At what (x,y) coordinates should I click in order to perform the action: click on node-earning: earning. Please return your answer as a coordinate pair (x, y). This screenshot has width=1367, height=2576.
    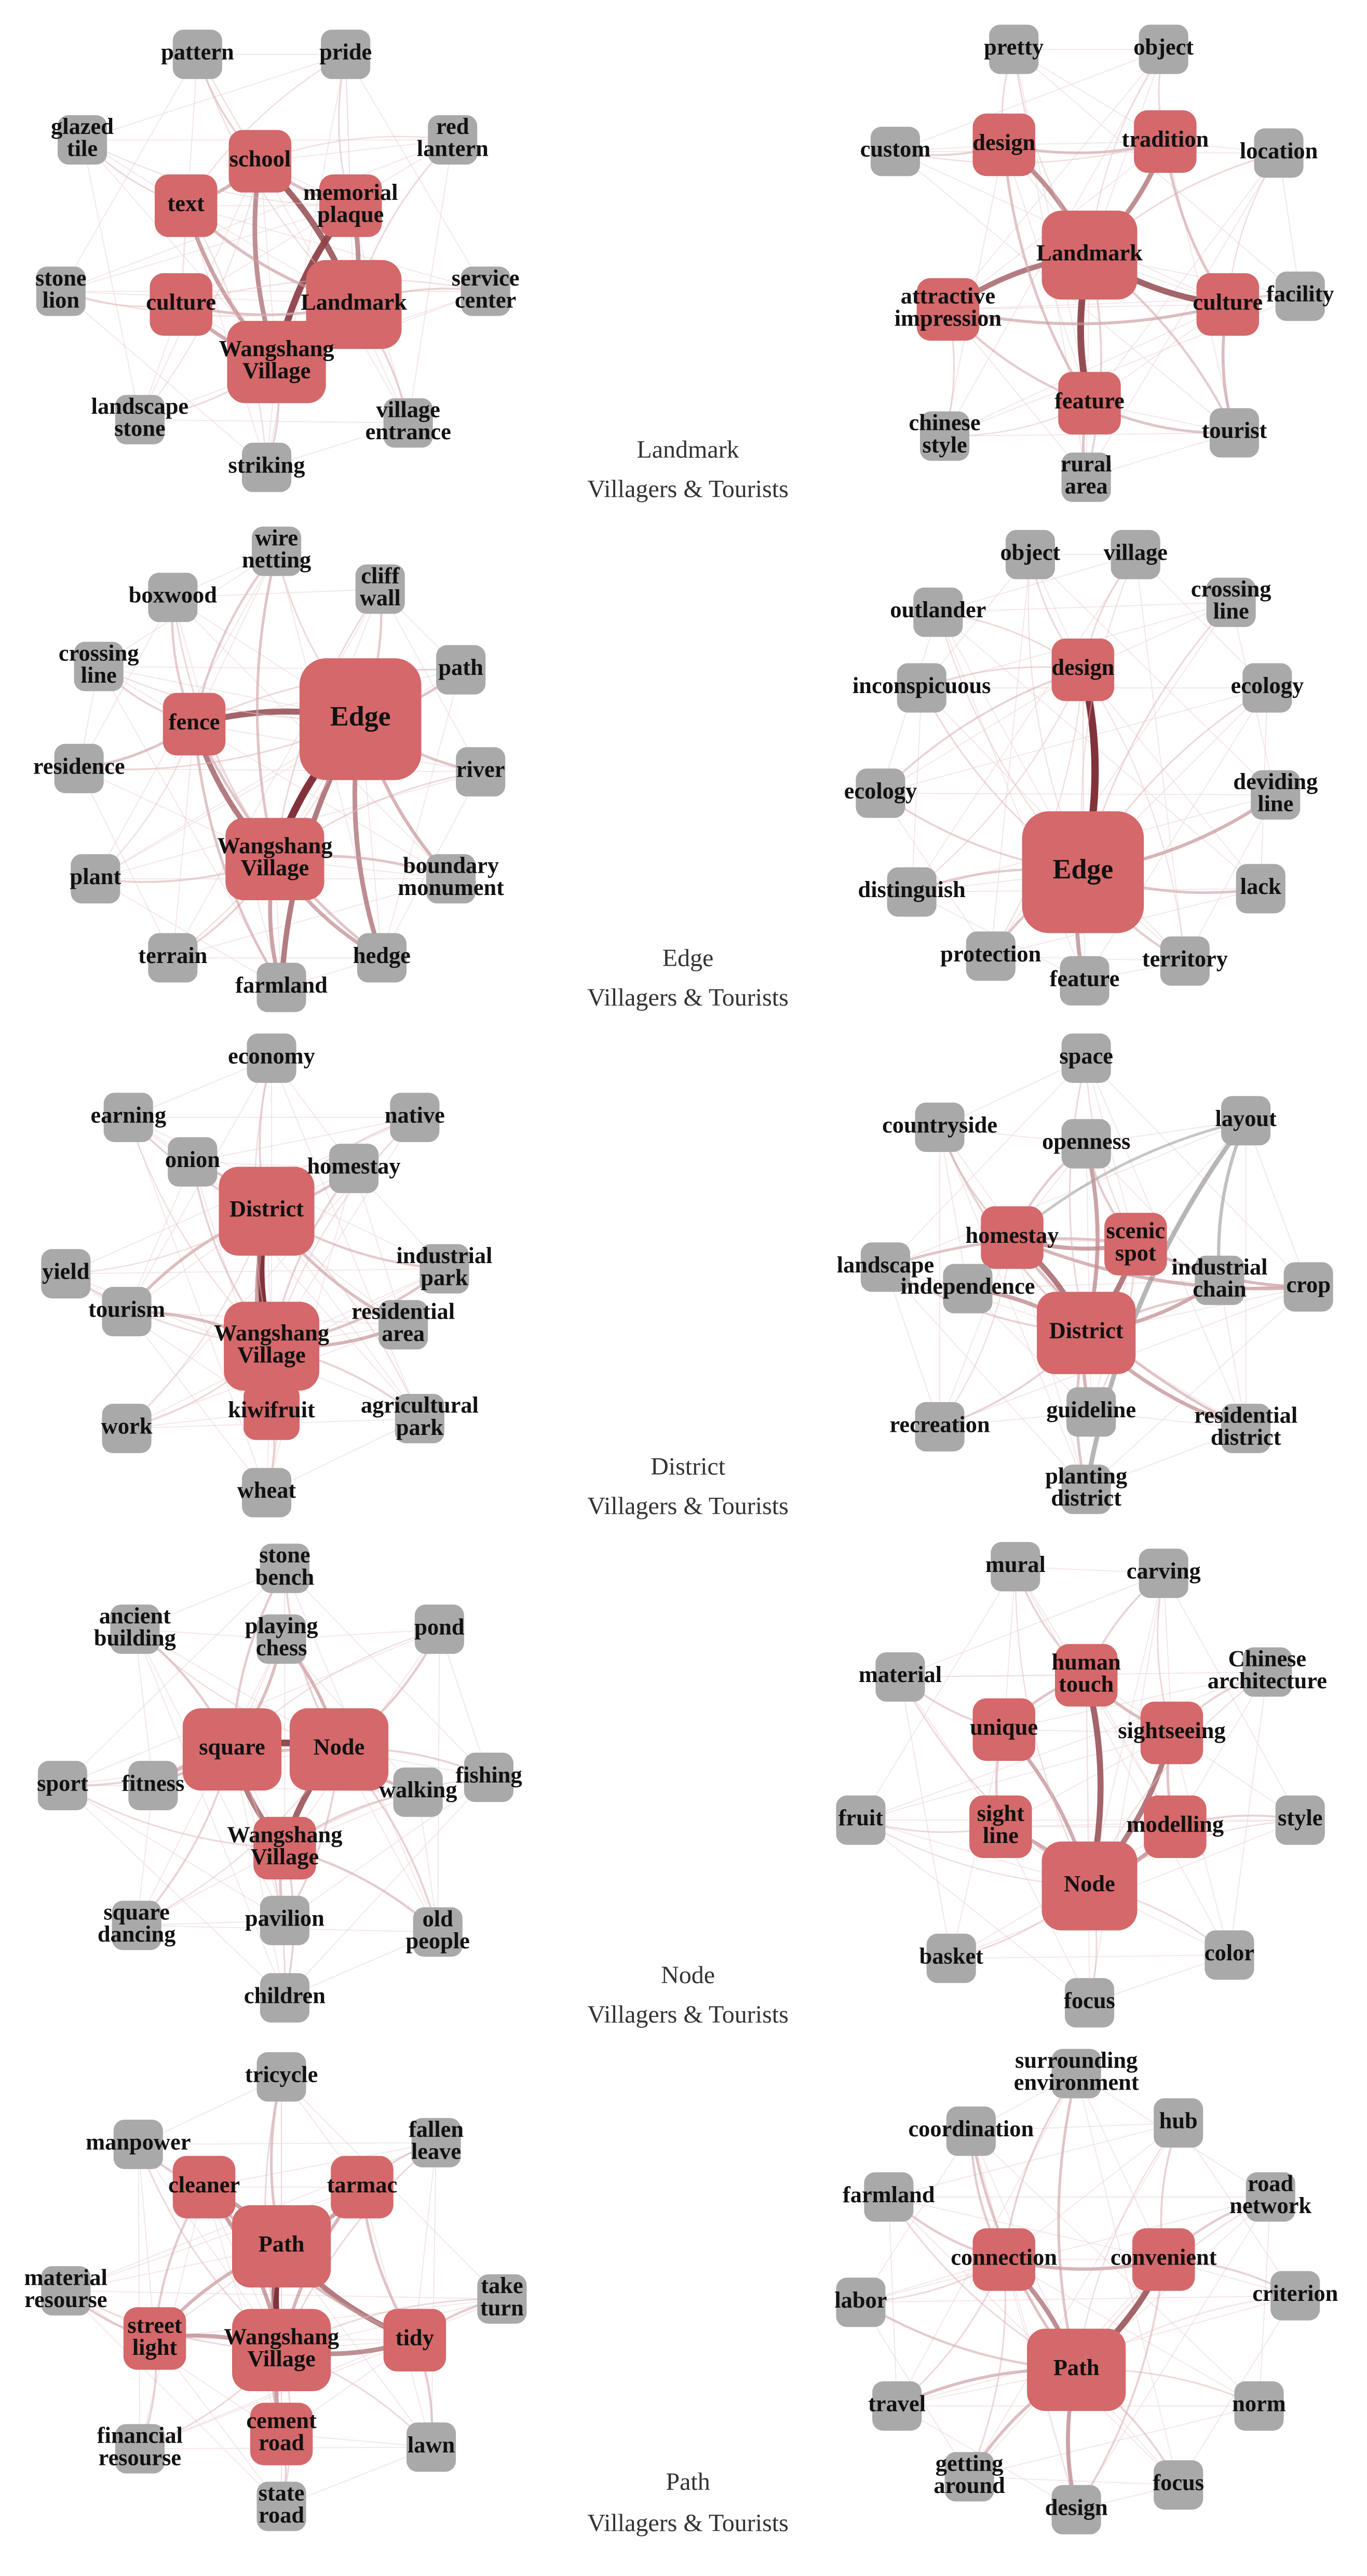
    Looking at the image, I should click on (129, 1117).